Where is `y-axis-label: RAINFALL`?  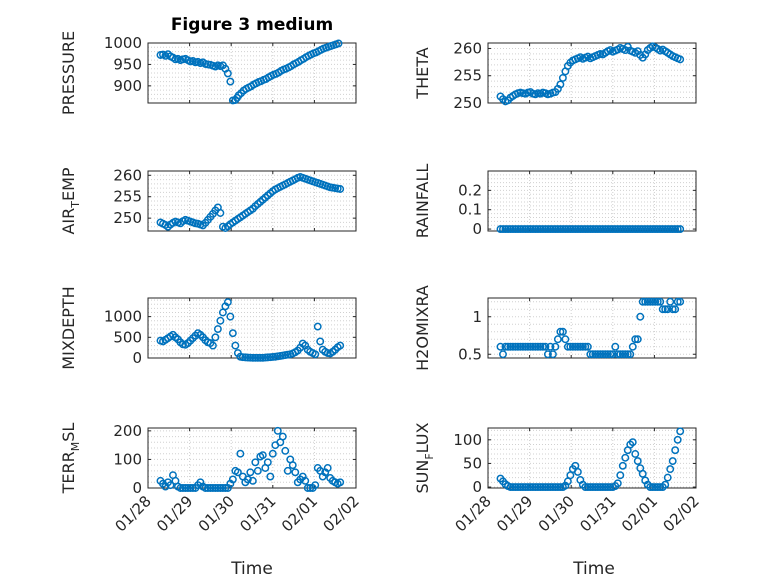 y-axis-label: RAINFALL is located at coordinates (422, 201).